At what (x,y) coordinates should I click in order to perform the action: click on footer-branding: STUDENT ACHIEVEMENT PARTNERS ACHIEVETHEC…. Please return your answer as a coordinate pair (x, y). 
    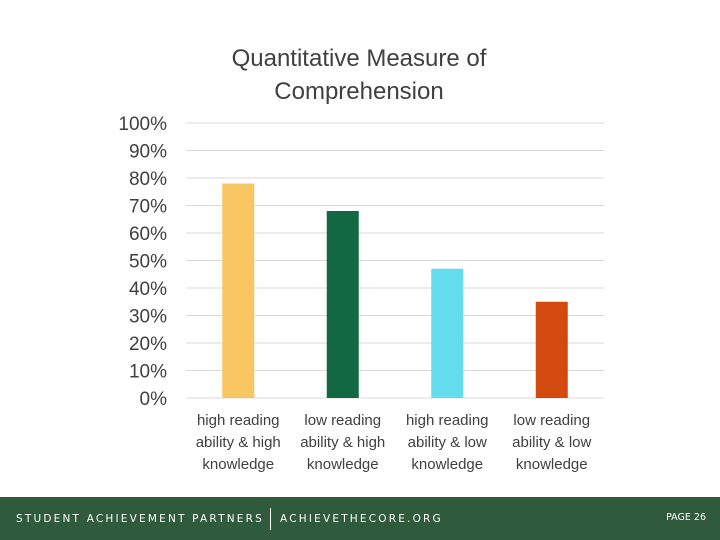
    Looking at the image, I should click on (229, 519).